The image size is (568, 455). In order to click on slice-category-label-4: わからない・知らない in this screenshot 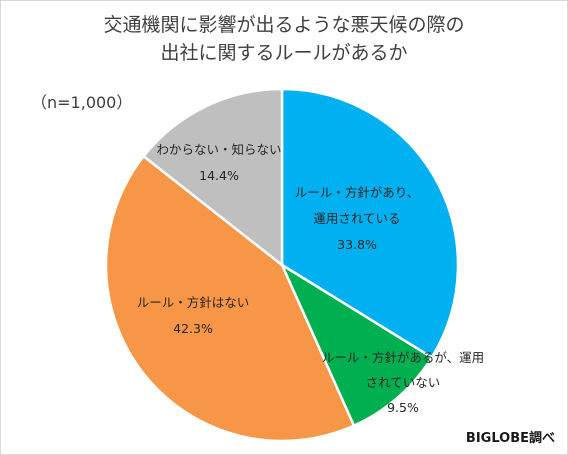, I will do `click(218, 149)`.